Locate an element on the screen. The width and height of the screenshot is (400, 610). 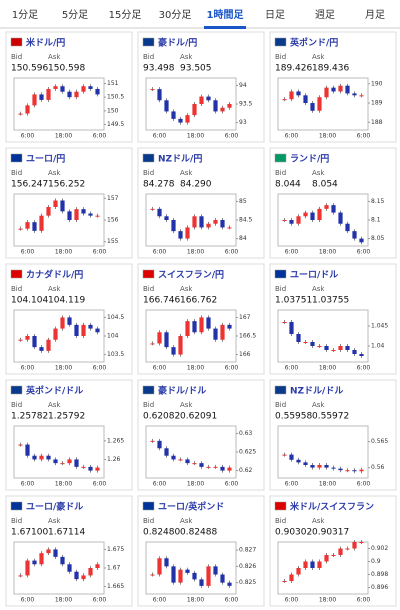
y-tick-label: 103.5 is located at coordinates (115, 354).